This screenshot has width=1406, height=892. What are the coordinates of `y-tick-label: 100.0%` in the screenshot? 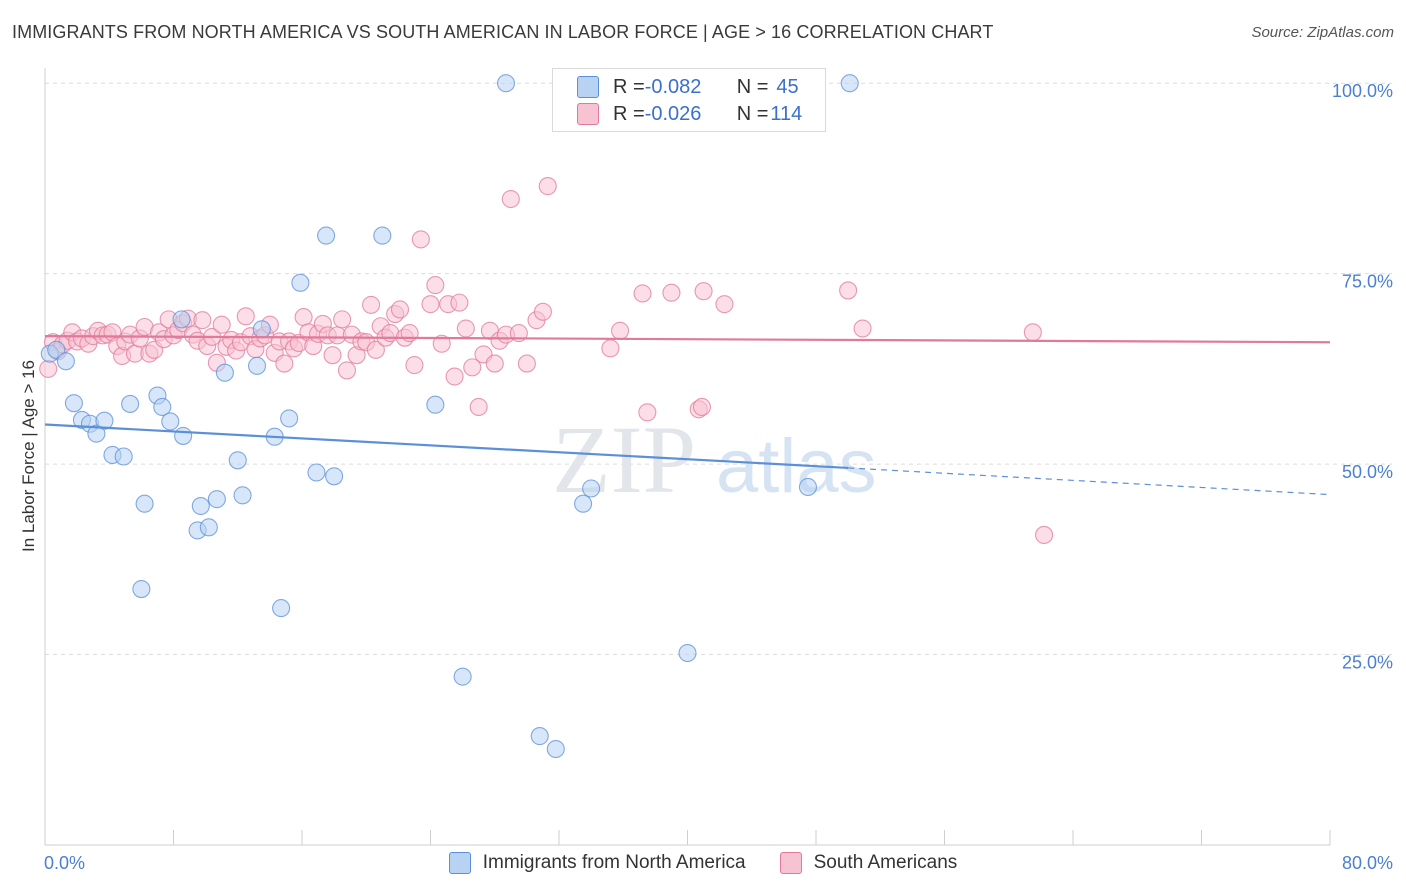 It's located at (1362, 91).